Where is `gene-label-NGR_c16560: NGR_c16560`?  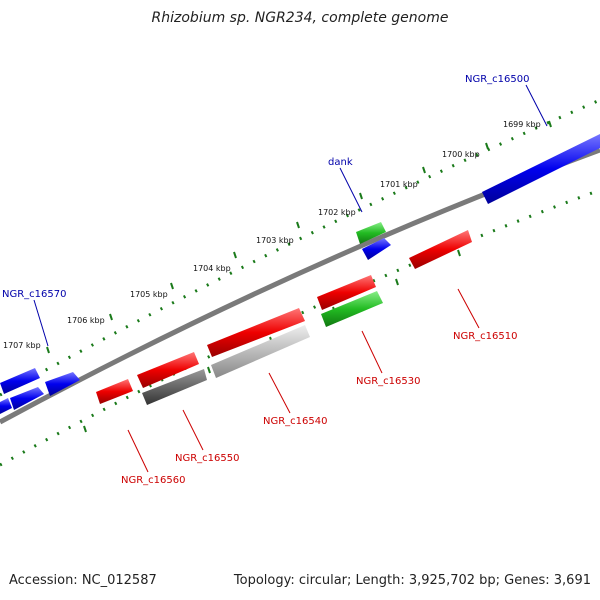
gene-label-NGR_c16560: NGR_c16560 is located at coordinates (153, 480).